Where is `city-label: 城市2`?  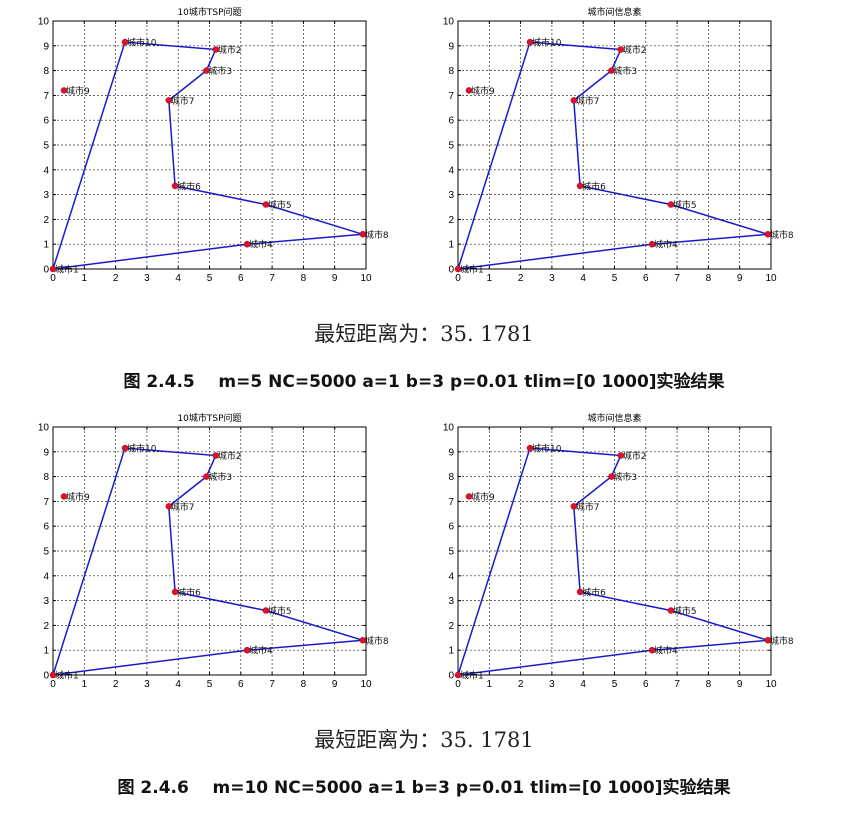
city-label: 城市2 is located at coordinates (230, 456).